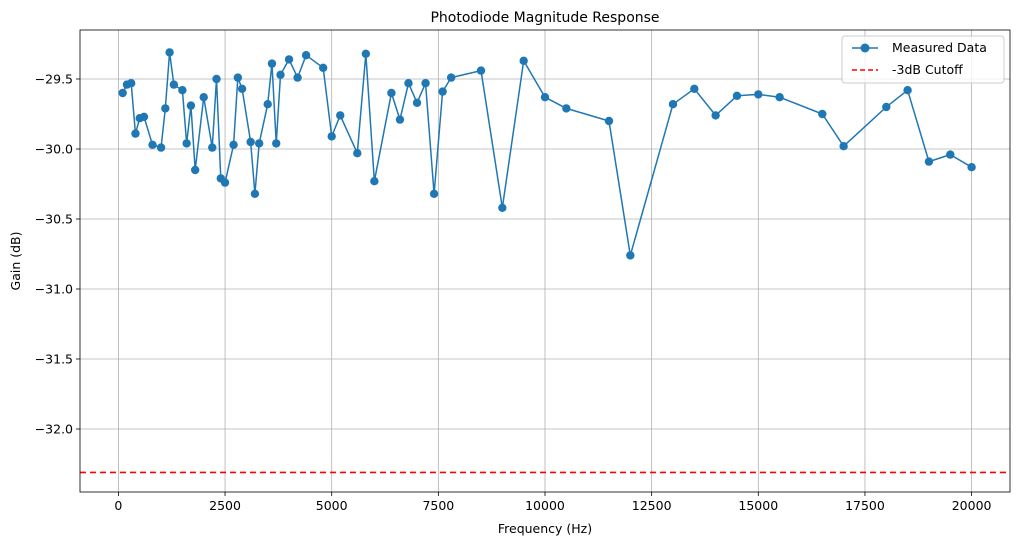  What do you see at coordinates (865, 505) in the screenshot?
I see `x-tick-label: 17500` at bounding box center [865, 505].